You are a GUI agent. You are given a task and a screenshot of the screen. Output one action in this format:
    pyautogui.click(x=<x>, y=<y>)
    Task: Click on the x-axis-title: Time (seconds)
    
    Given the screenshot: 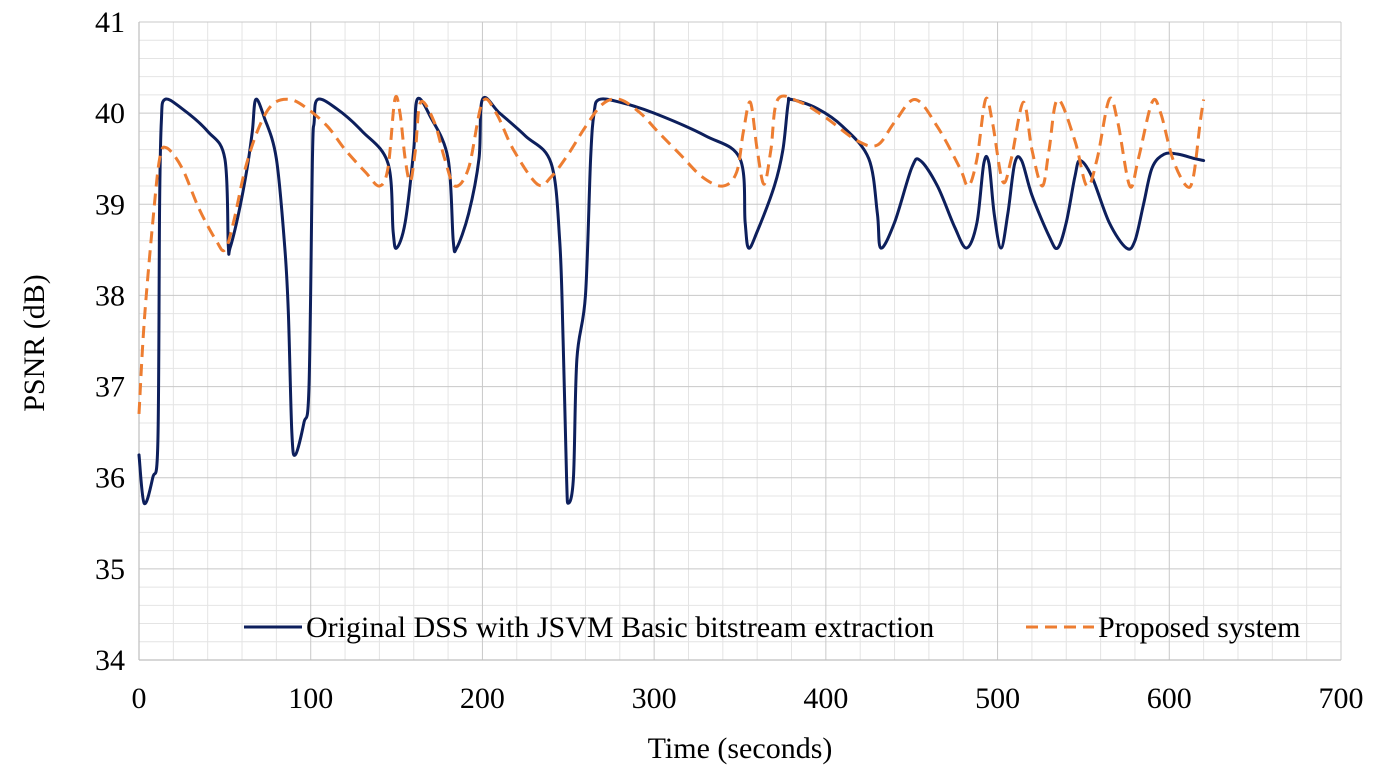 What is the action you would take?
    pyautogui.click(x=740, y=748)
    